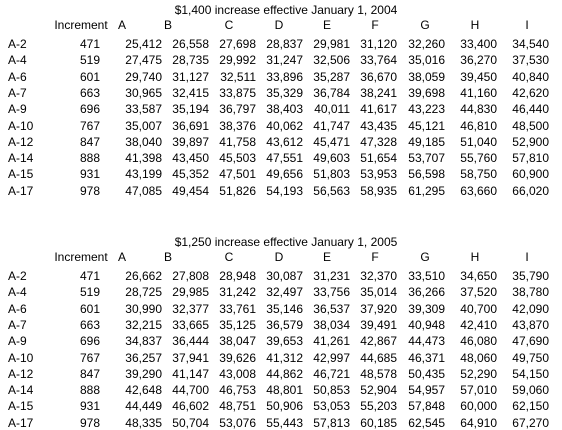  What do you see at coordinates (331, 190) in the screenshot?
I see `cell: 56,563` at bounding box center [331, 190].